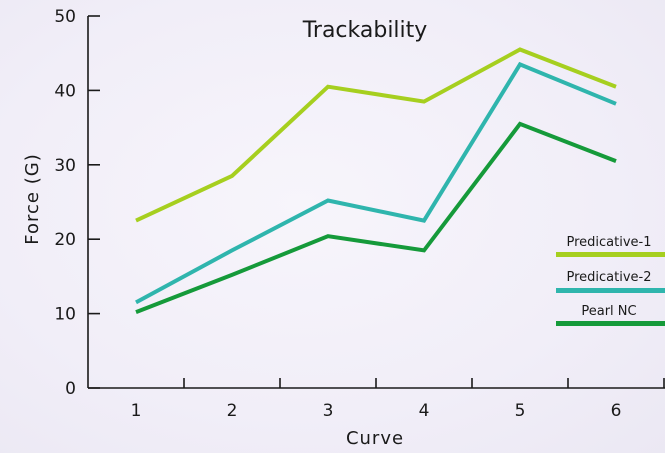 Image resolution: width=665 pixels, height=453 pixels. Describe the element at coordinates (375, 438) in the screenshot. I see `x-axis-title: Curve` at that location.